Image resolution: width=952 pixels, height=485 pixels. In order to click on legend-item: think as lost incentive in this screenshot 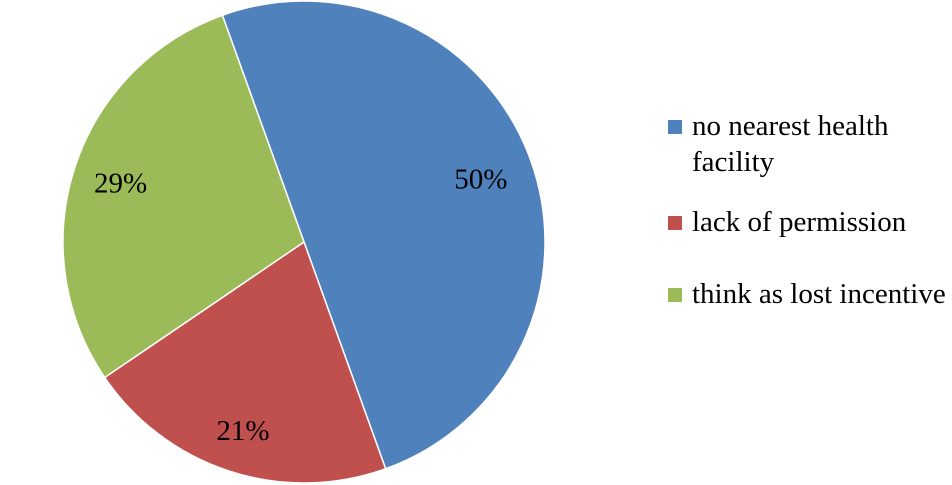, I will do `click(810, 294)`.